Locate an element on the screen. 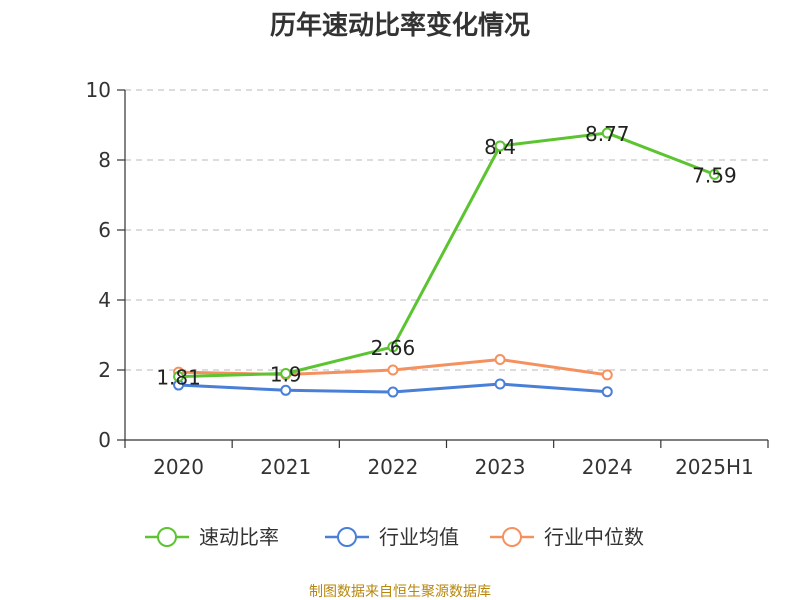 The height and width of the screenshot is (600, 800). legend-item-0: 速动比率 is located at coordinates (212, 537).